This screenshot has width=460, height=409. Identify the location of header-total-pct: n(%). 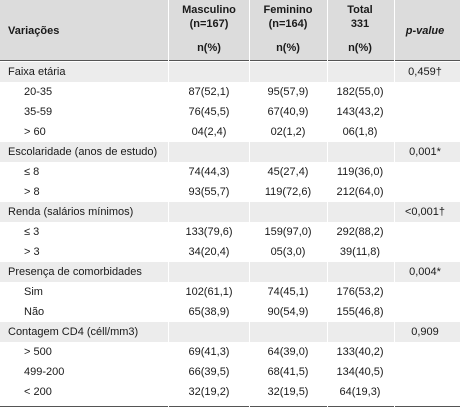
(360, 48).